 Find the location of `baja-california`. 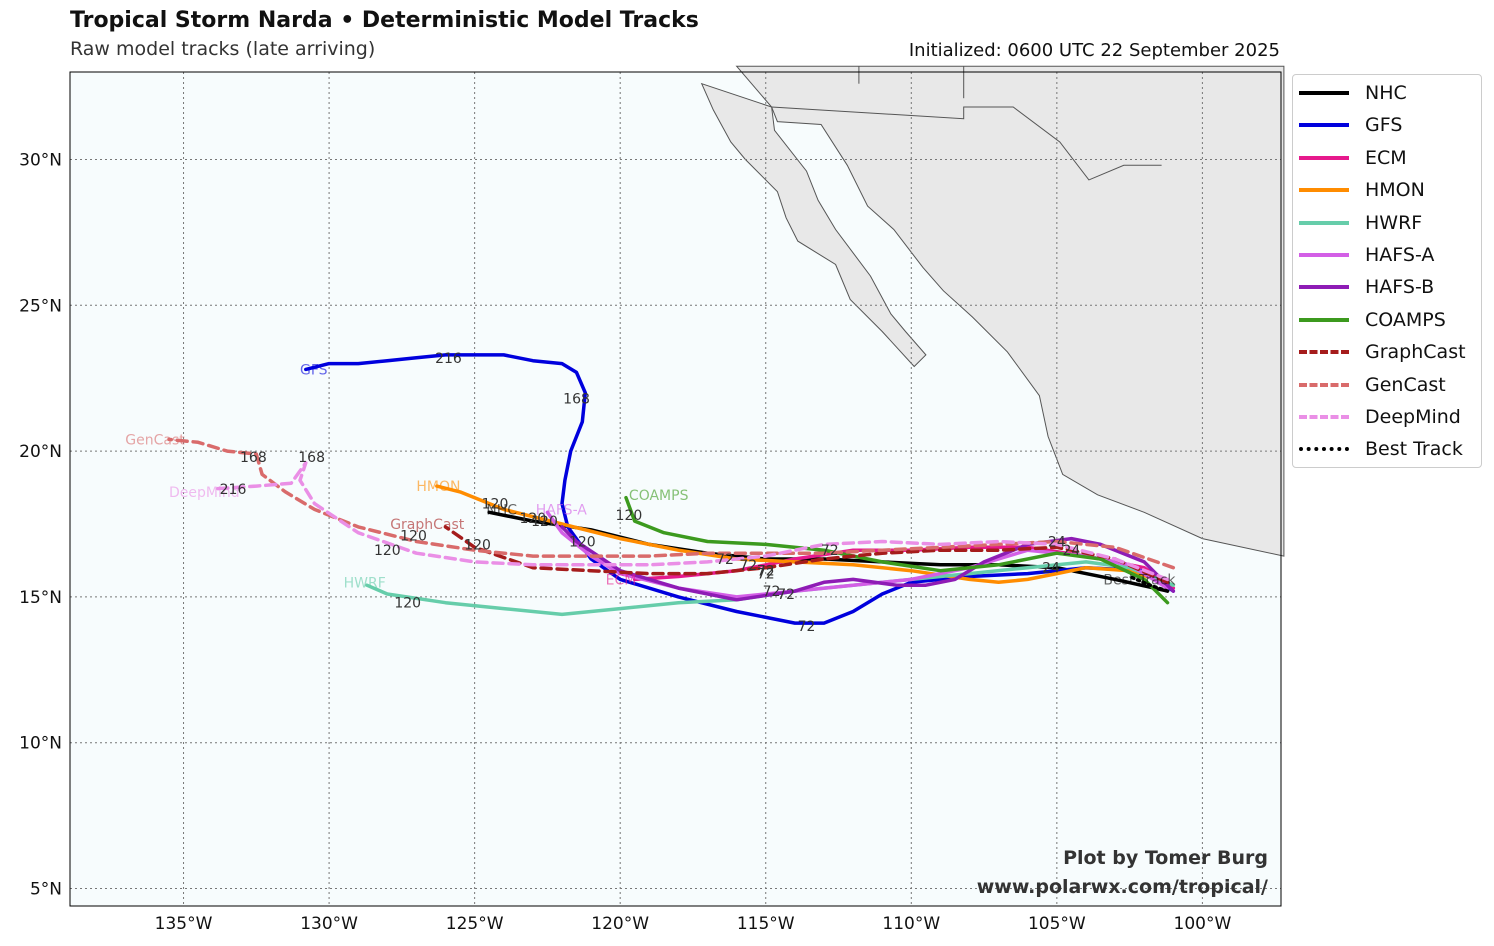

baja-california is located at coordinates (813, 225).